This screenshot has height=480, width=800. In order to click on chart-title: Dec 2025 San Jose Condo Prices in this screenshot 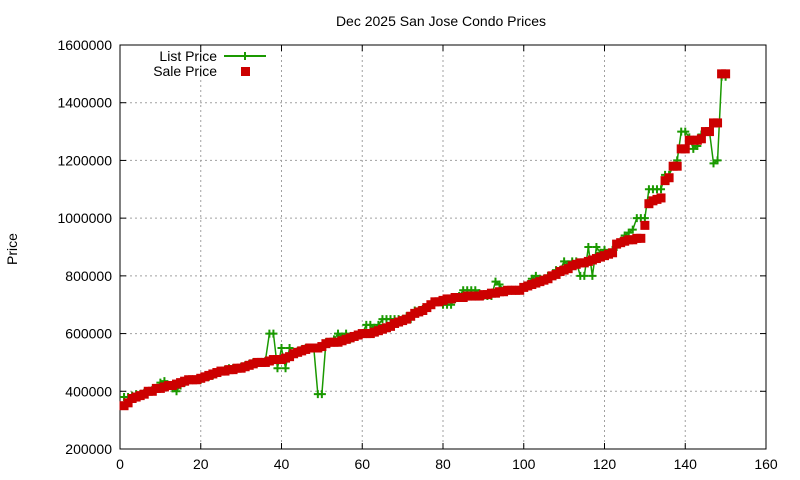, I will do `click(441, 21)`.